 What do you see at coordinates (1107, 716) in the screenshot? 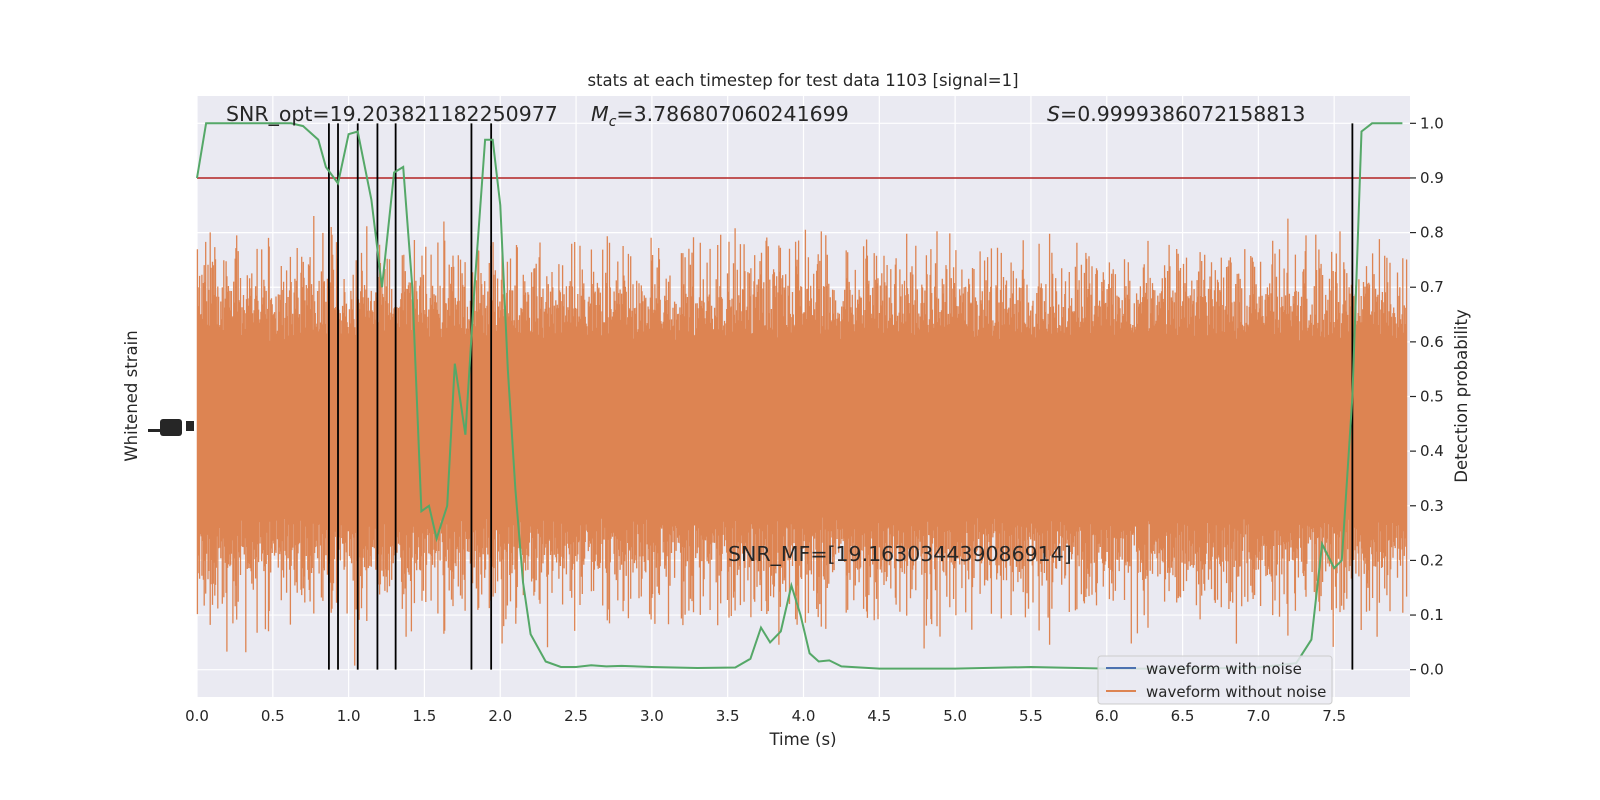
I see `x-tick-label: 6.0` at bounding box center [1107, 716].